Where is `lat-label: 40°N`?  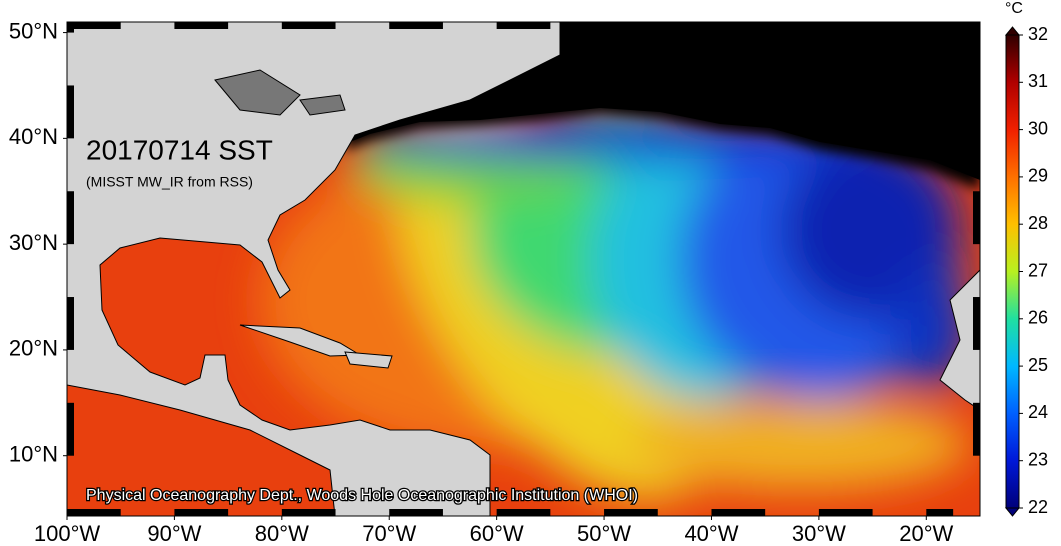 lat-label: 40°N is located at coordinates (33, 136).